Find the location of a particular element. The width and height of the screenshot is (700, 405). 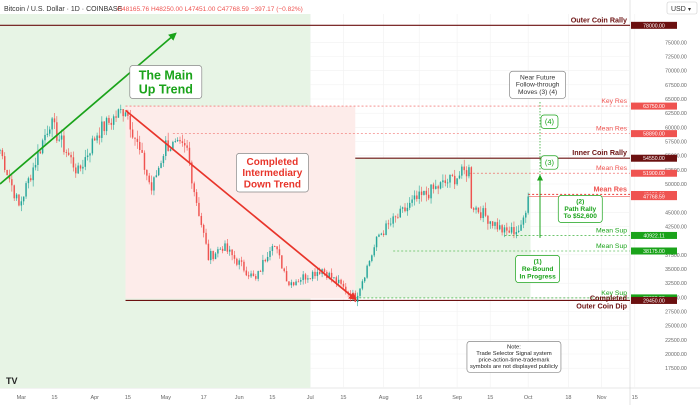

y-tick-label: 67500.00 is located at coordinates (676, 86).